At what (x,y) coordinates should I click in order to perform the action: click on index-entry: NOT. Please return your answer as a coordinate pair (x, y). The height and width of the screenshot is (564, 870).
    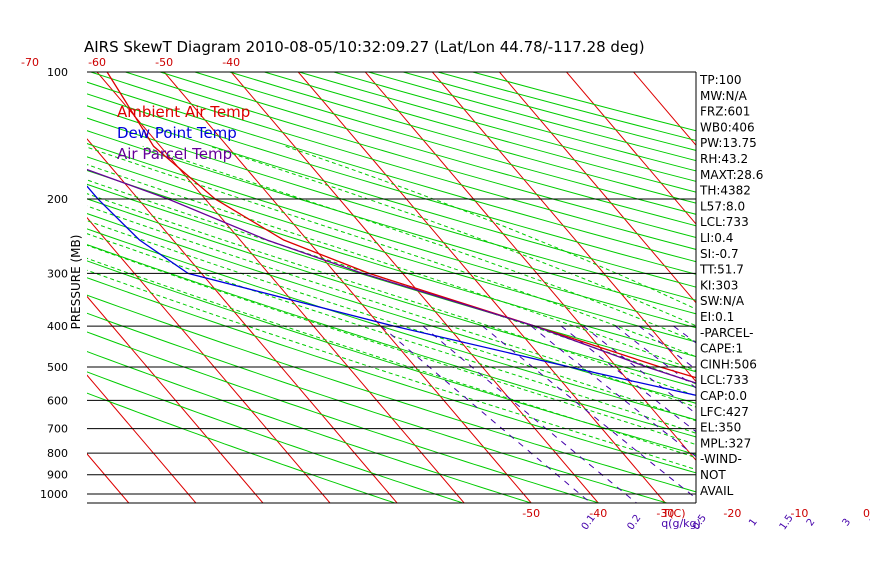
    Looking at the image, I should click on (713, 475).